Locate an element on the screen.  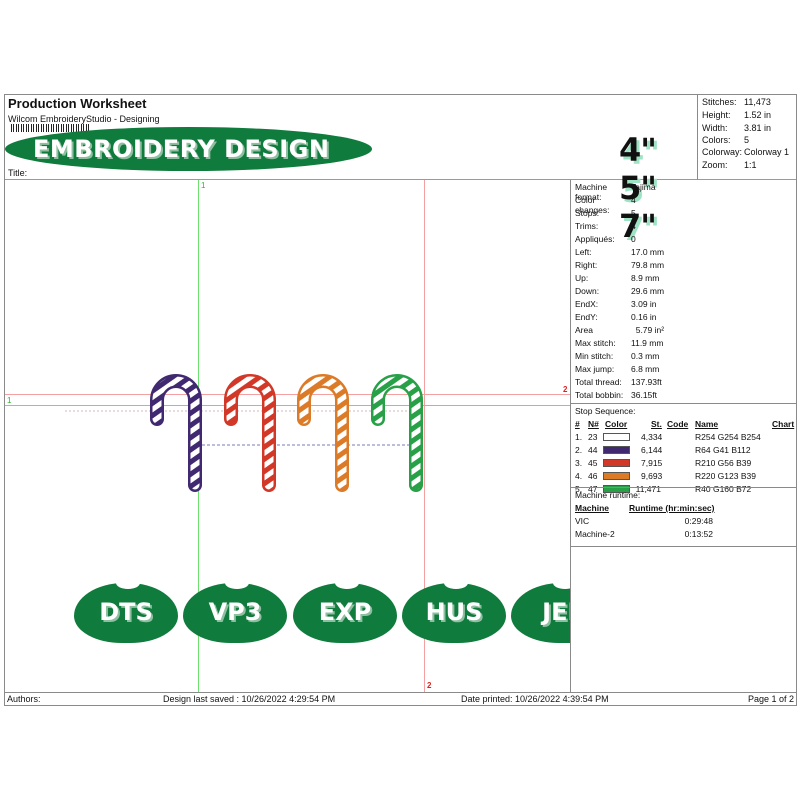
color-swatch-green is located at coordinates (616, 489).